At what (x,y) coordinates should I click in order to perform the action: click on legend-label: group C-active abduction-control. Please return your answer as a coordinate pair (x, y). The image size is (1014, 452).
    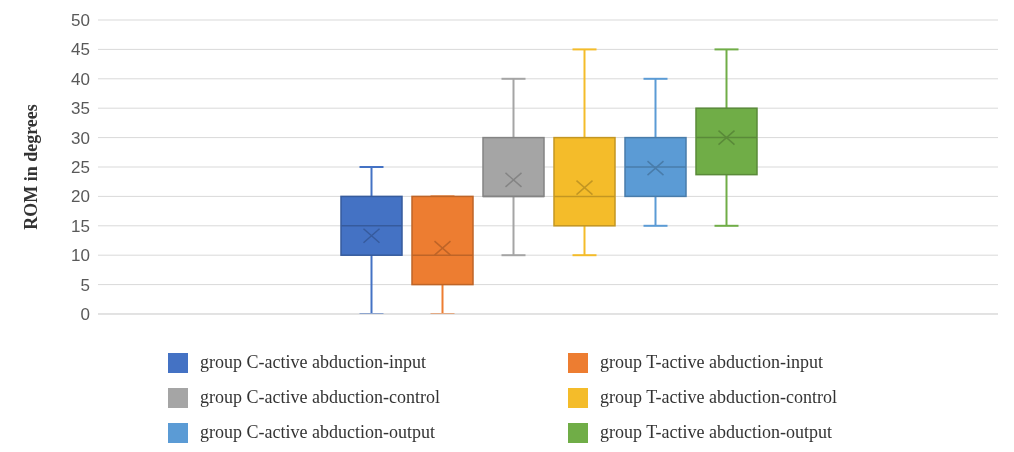
    Looking at the image, I should click on (320, 397).